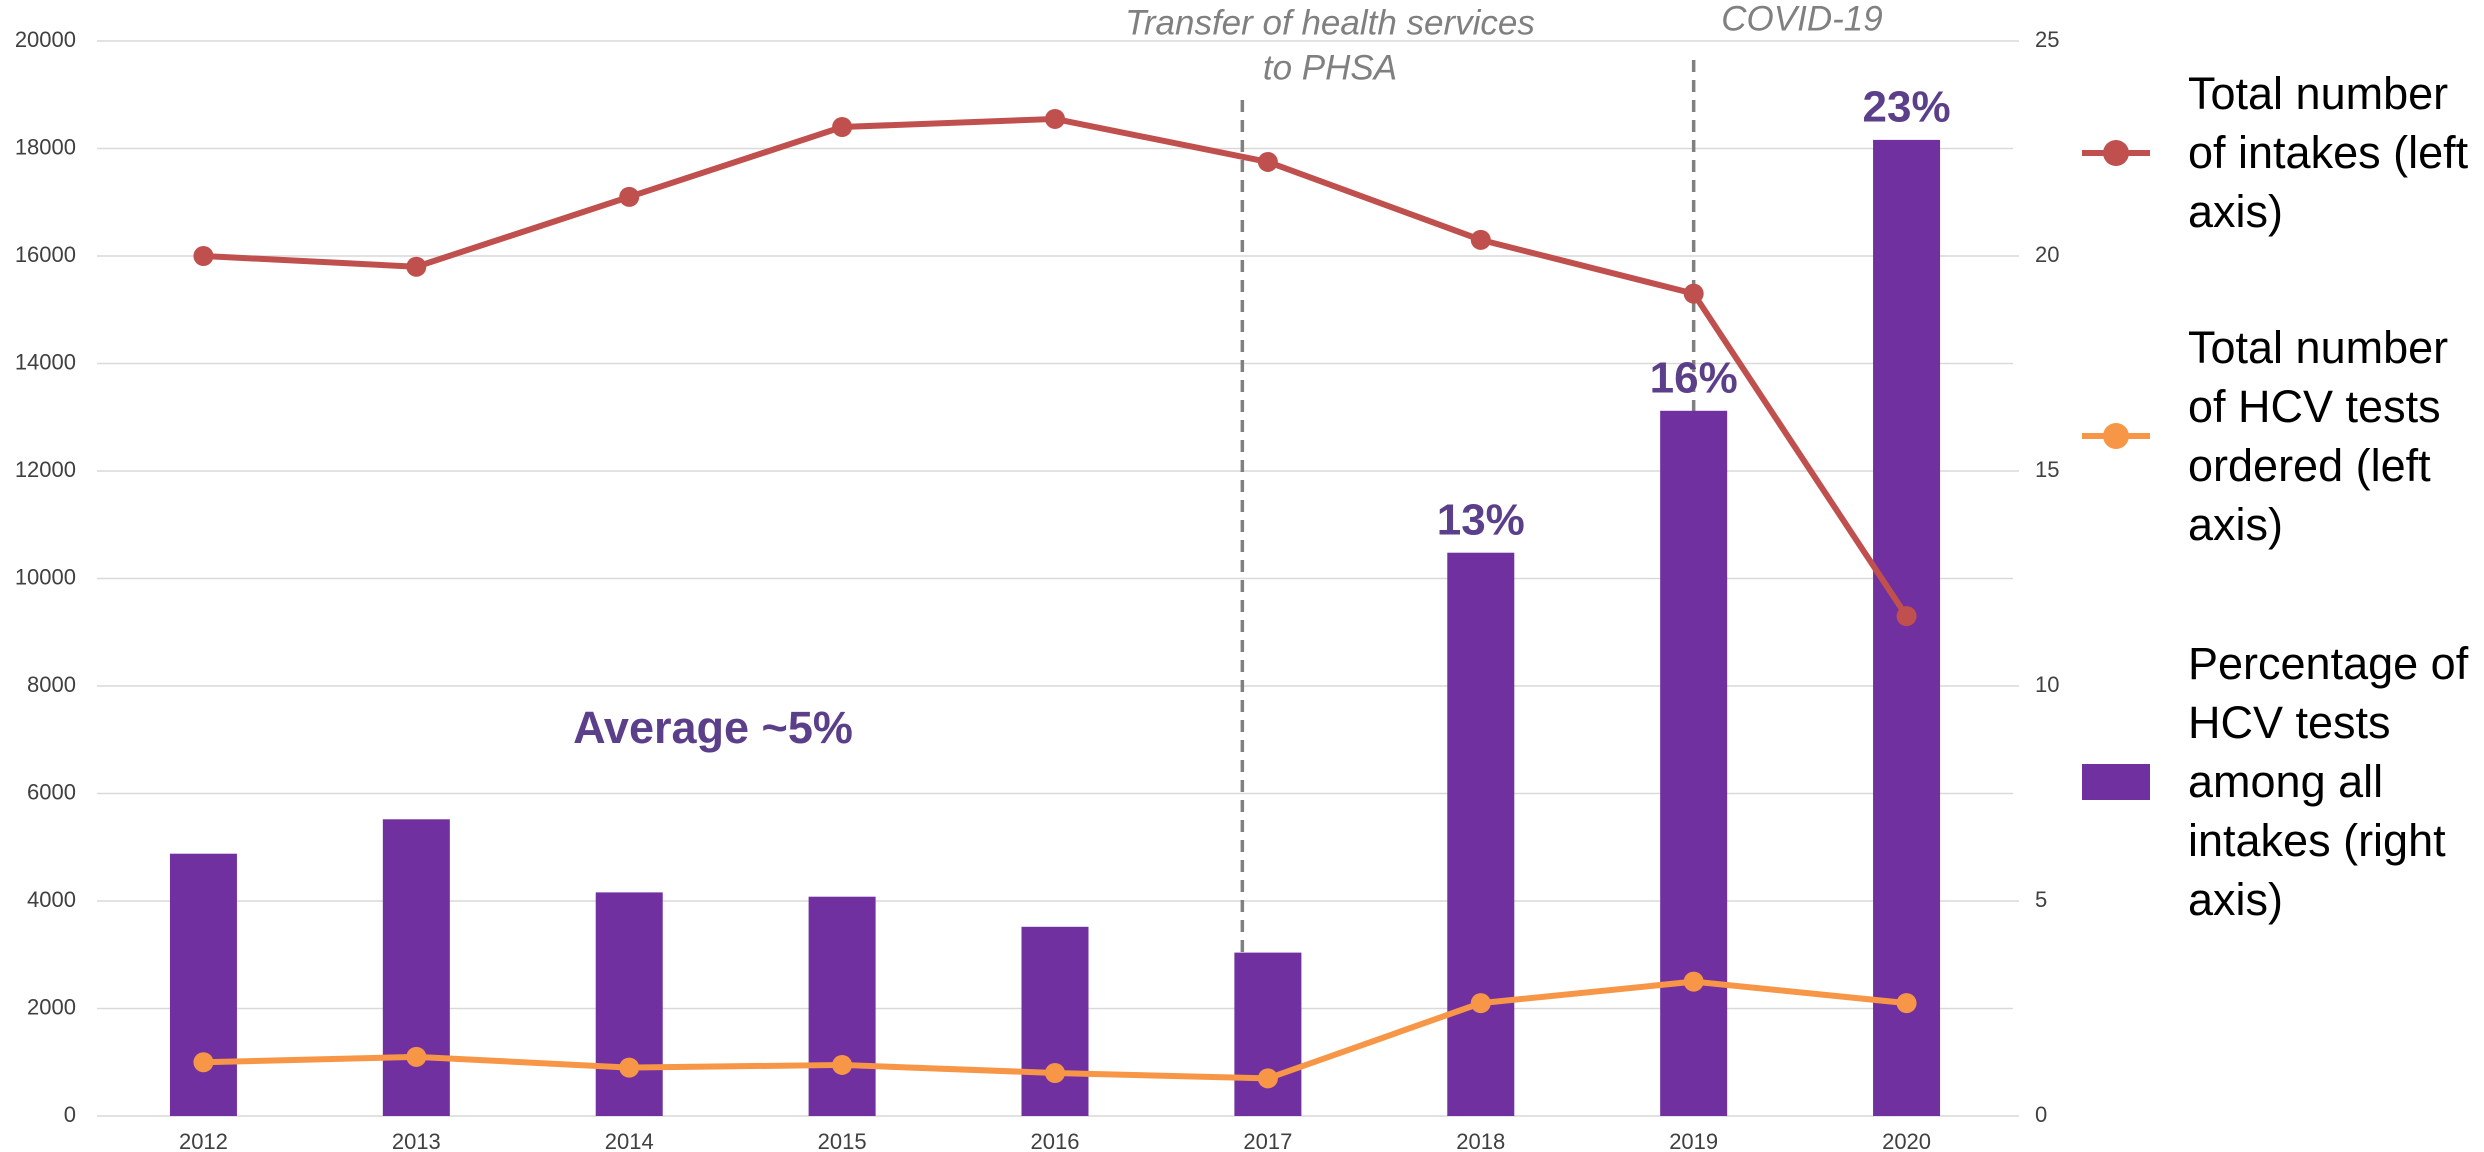  Describe the element at coordinates (1694, 377) in the screenshot. I see `data-label: 16%` at that location.